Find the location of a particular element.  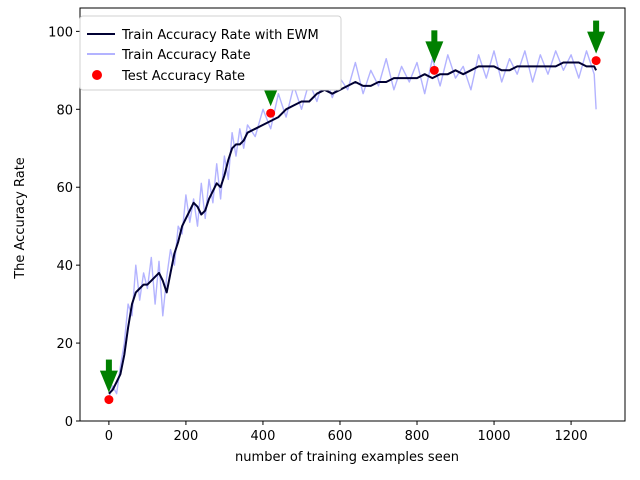

legend-box is located at coordinates (210, 53).